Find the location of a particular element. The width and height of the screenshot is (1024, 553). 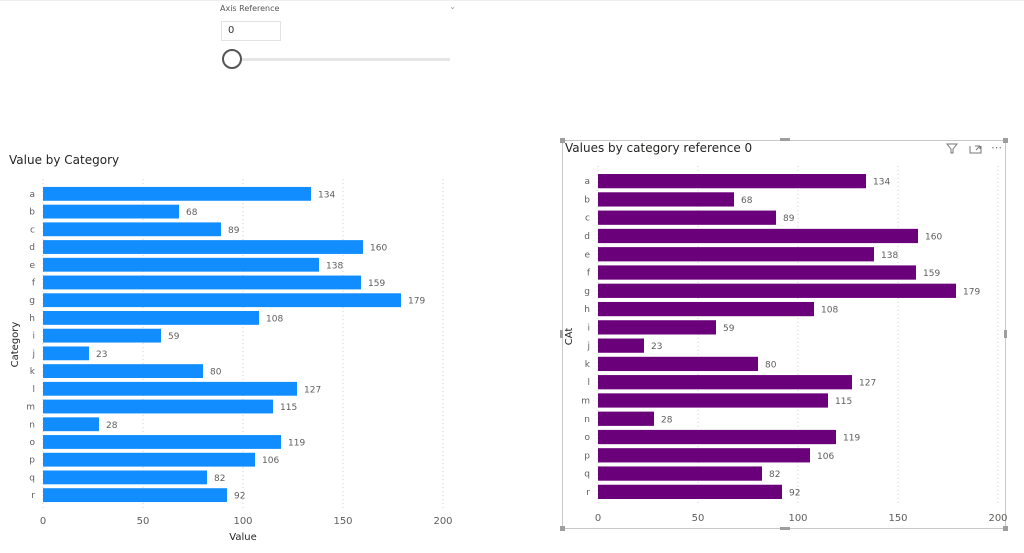

chevron-down-icon: ⌄ is located at coordinates (452, 6).